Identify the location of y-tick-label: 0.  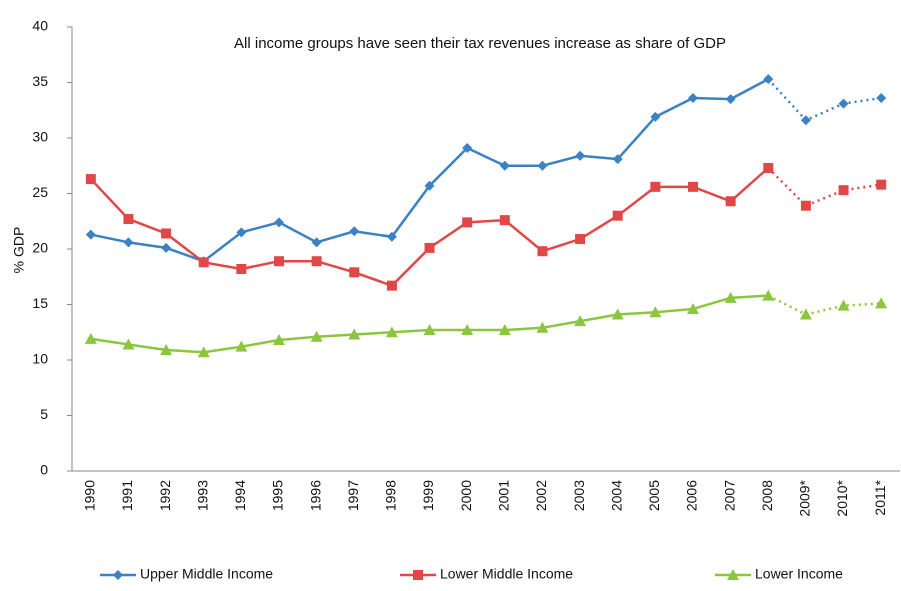
(44, 470).